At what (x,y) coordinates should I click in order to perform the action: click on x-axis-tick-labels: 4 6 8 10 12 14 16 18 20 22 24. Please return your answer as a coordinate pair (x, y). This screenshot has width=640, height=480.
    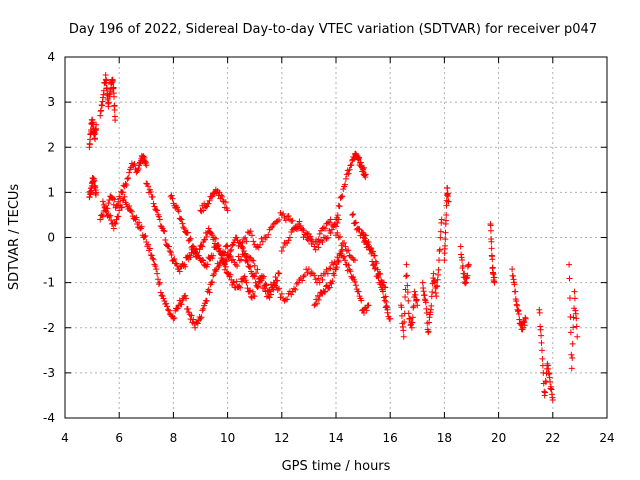
    Looking at the image, I should click on (337, 438).